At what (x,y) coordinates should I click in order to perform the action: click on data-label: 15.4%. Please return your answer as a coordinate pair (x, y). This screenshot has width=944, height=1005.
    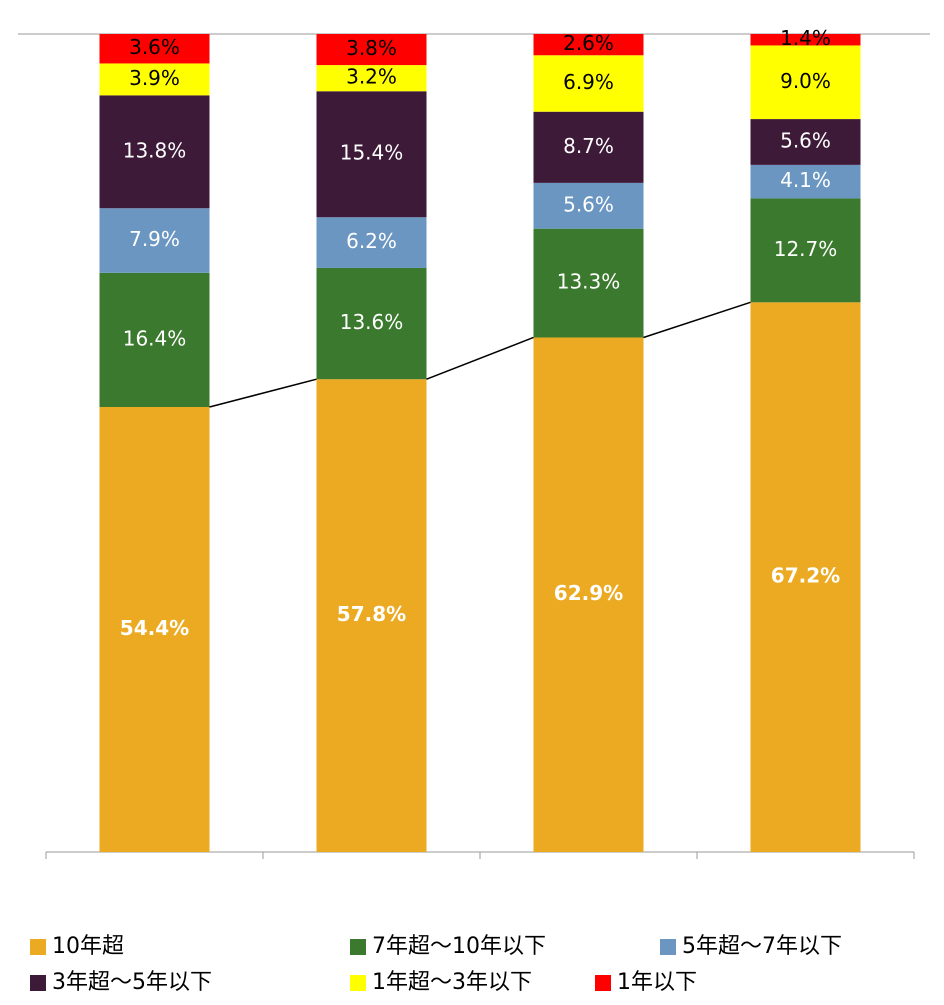
    Looking at the image, I should click on (372, 153).